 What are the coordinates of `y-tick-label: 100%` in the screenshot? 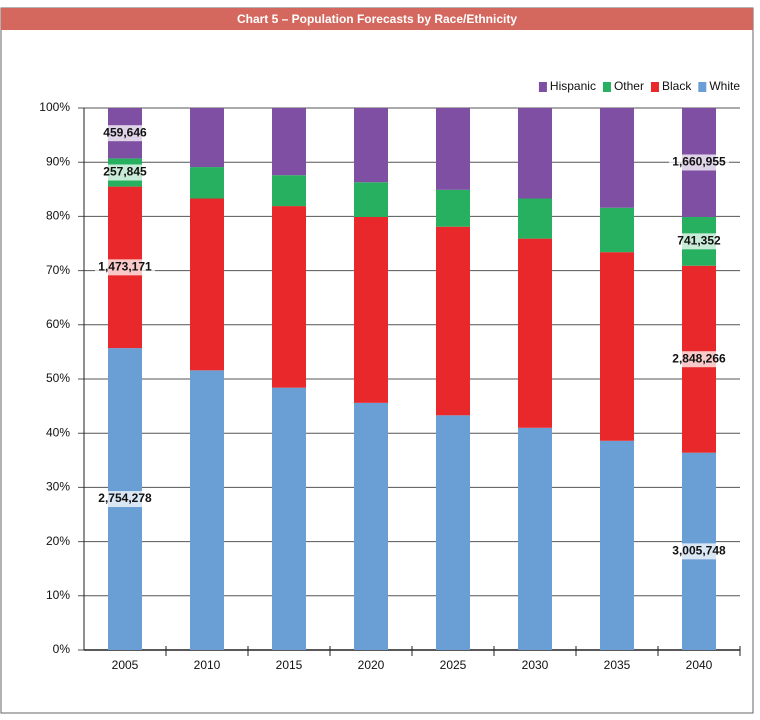 It's located at (54, 107).